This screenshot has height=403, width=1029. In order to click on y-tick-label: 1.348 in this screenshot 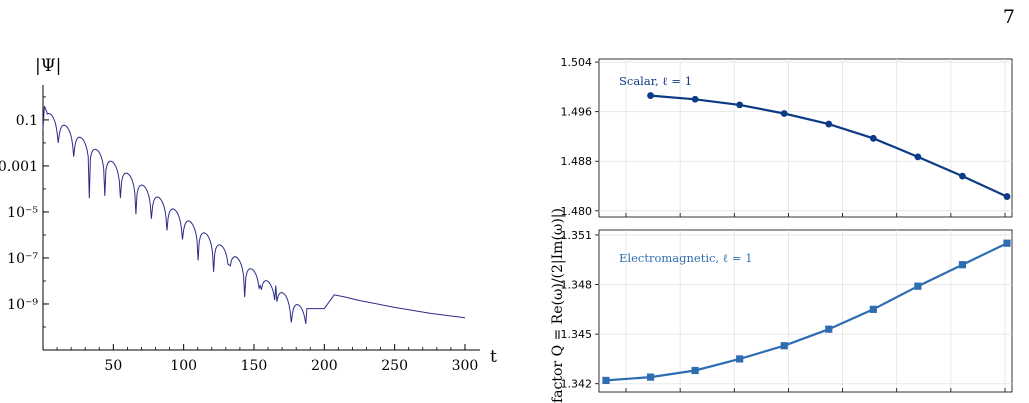, I will do `click(577, 285)`.